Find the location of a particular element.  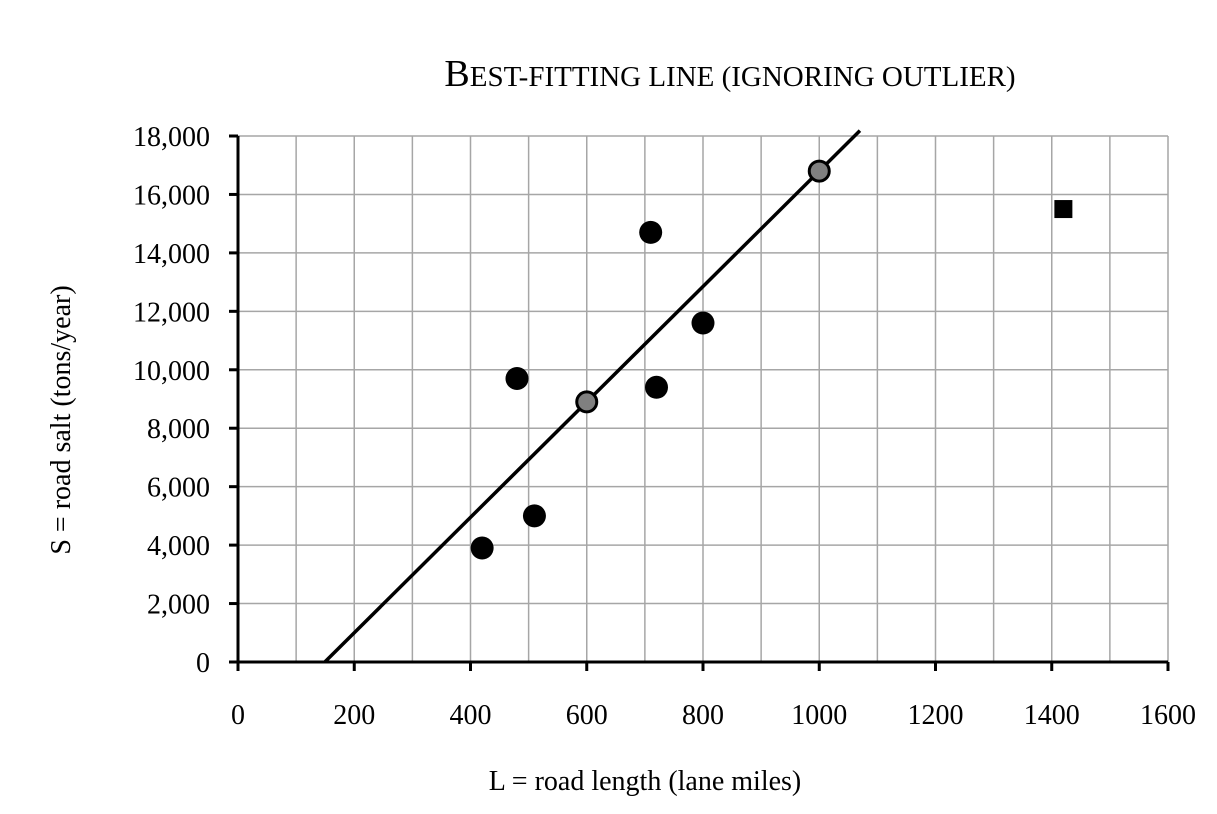

x-tick-label: 600 is located at coordinates (587, 715).